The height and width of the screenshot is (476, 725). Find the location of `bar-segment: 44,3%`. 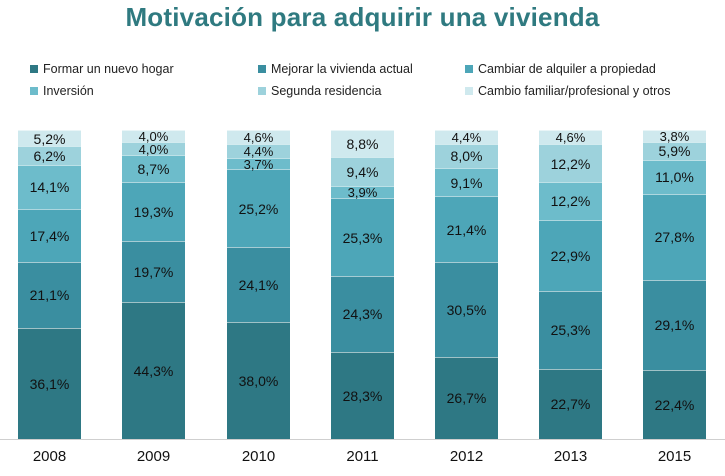

bar-segment: 44,3% is located at coordinates (153, 370).